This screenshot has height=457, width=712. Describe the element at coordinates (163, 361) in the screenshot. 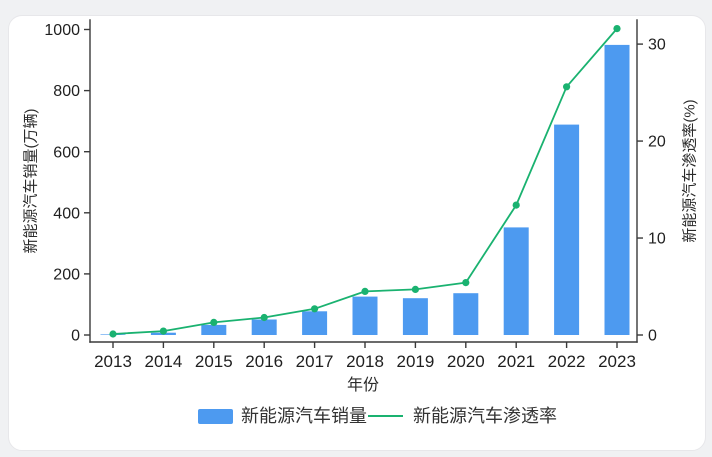

I see `x-tick-label: 2014` at that location.